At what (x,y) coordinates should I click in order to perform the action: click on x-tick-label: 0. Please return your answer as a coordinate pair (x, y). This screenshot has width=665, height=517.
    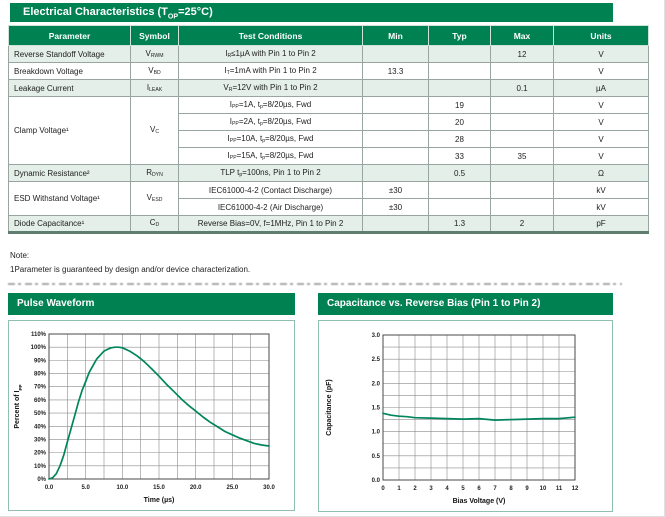
    Looking at the image, I should click on (383, 489).